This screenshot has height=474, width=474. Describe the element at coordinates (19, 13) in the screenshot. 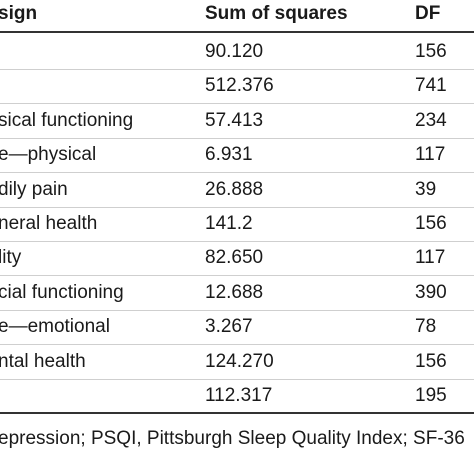

I see `header-cell: sign` at that location.